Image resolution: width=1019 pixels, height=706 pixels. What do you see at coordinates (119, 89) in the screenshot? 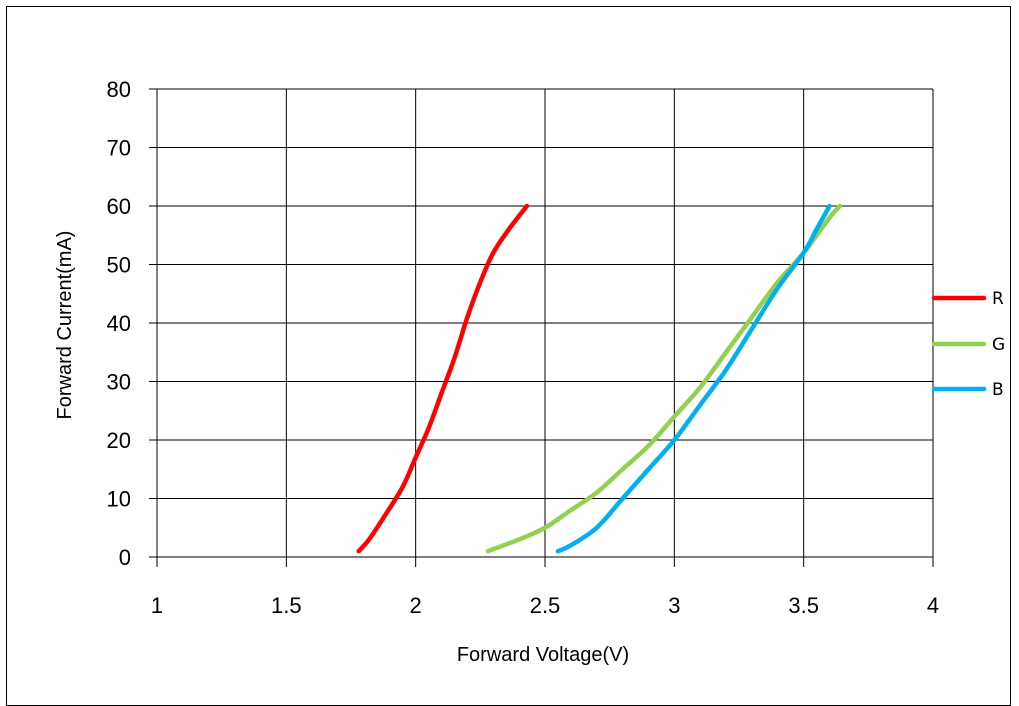
I see `y-tick-label: 80` at bounding box center [119, 89].